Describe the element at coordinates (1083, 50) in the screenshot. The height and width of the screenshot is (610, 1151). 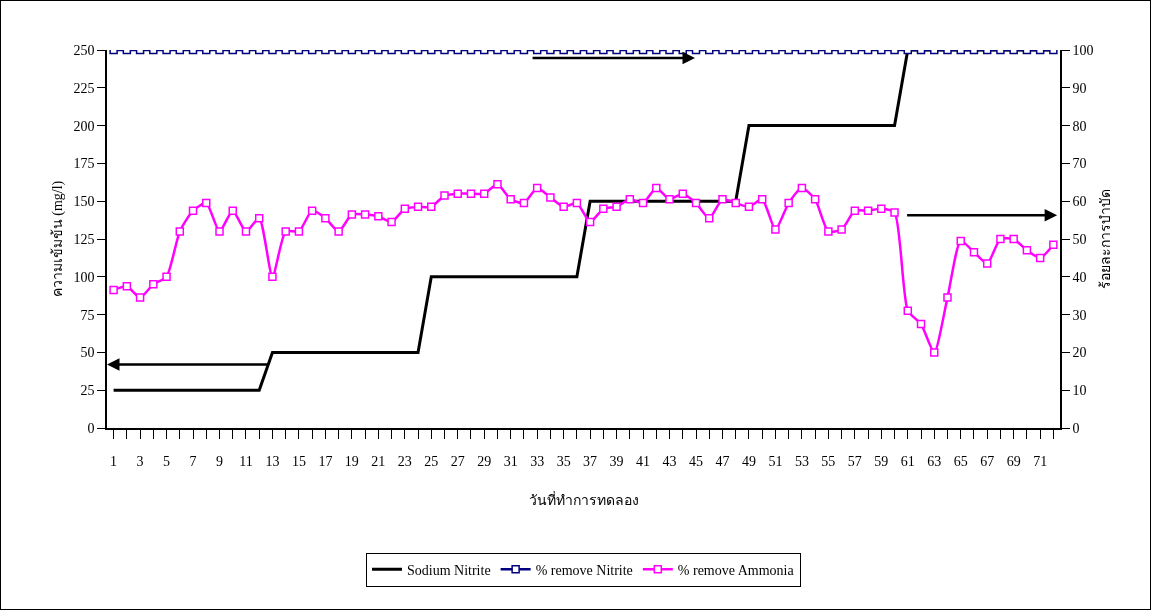
I see `y2-tick-label: 100` at that location.